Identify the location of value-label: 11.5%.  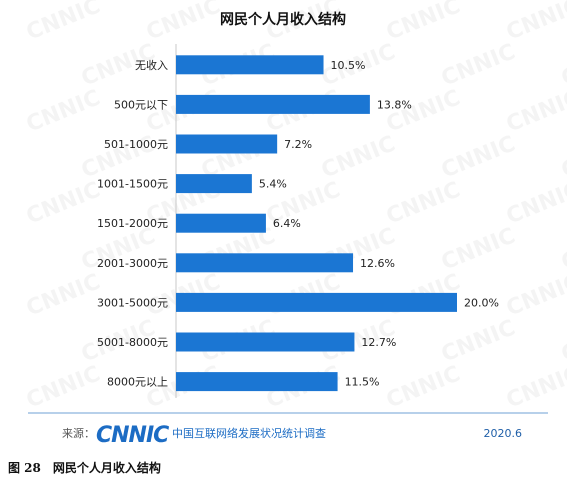
(362, 382).